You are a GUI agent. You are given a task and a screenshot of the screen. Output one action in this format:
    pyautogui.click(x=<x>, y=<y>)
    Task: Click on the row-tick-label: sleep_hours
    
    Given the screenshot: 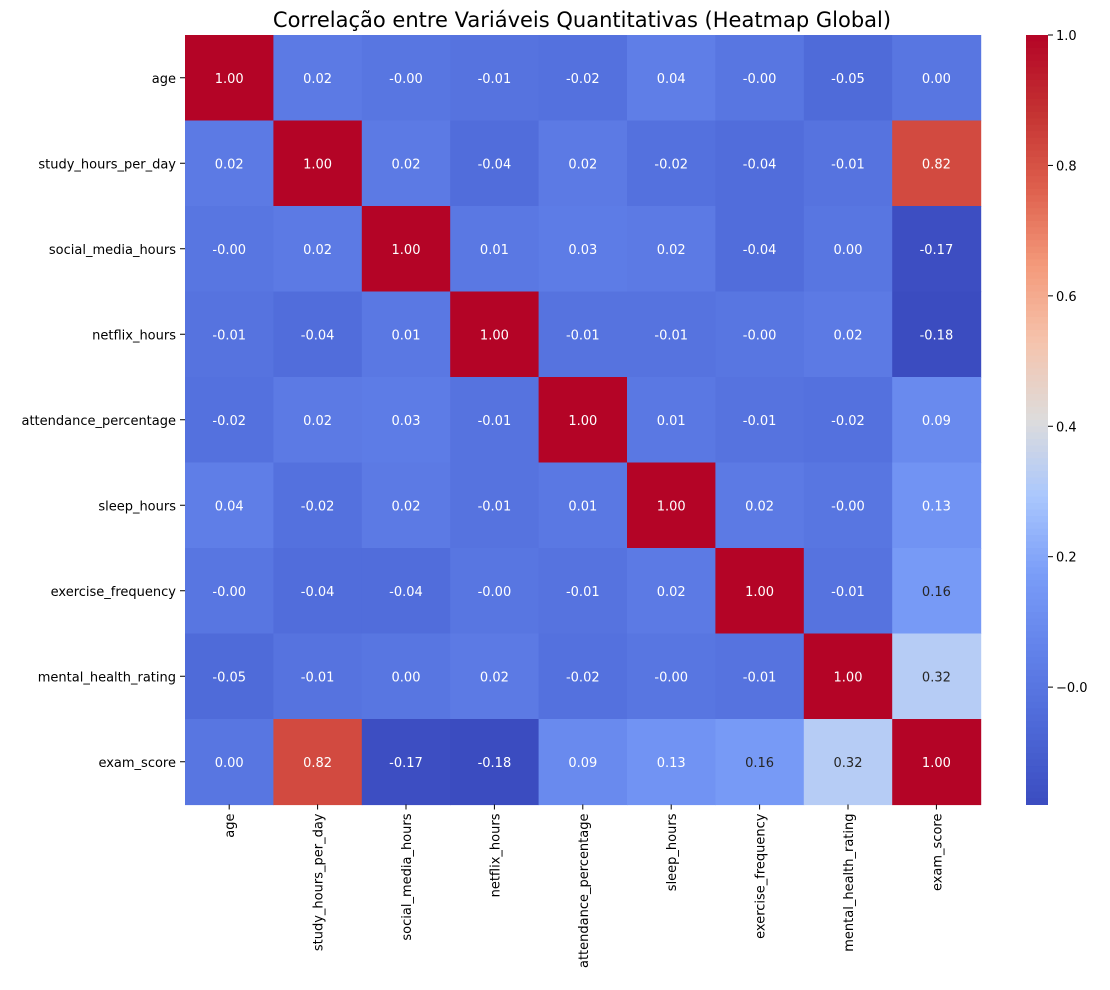 What is the action you would take?
    pyautogui.click(x=137, y=506)
    